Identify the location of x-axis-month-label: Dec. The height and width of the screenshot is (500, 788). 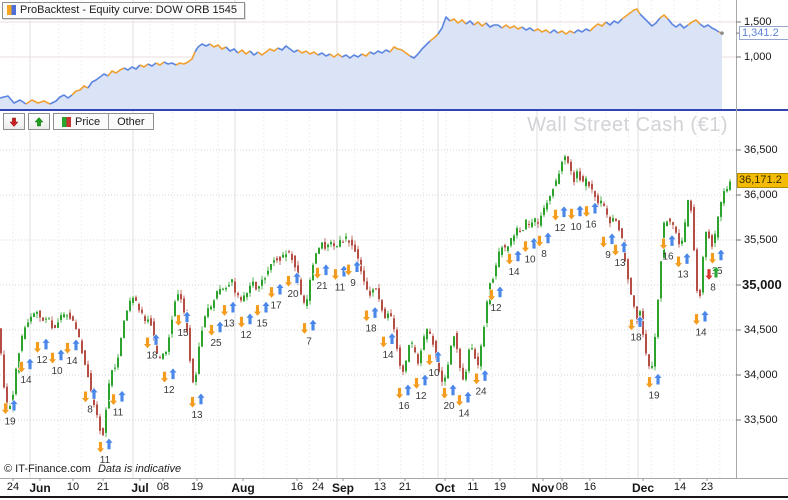
(643, 488).